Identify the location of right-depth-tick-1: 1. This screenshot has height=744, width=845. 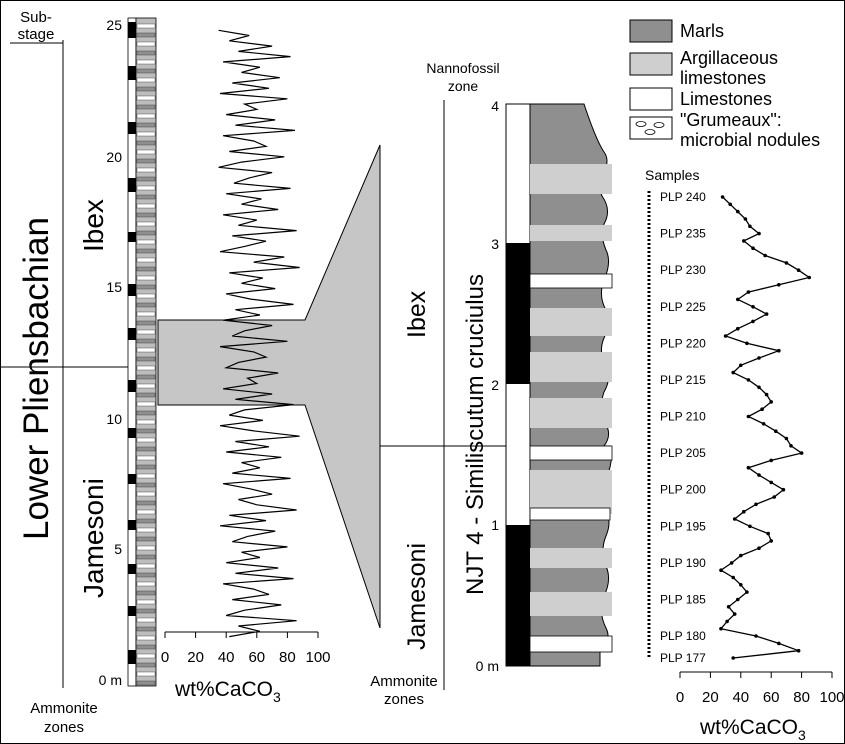
(495, 525).